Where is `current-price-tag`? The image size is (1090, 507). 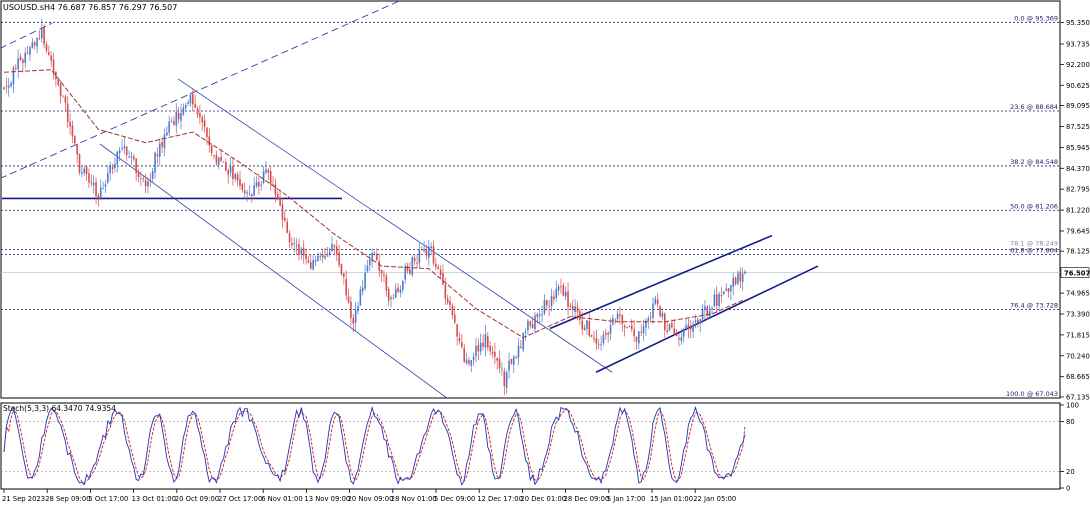 current-price-tag is located at coordinates (1075, 272).